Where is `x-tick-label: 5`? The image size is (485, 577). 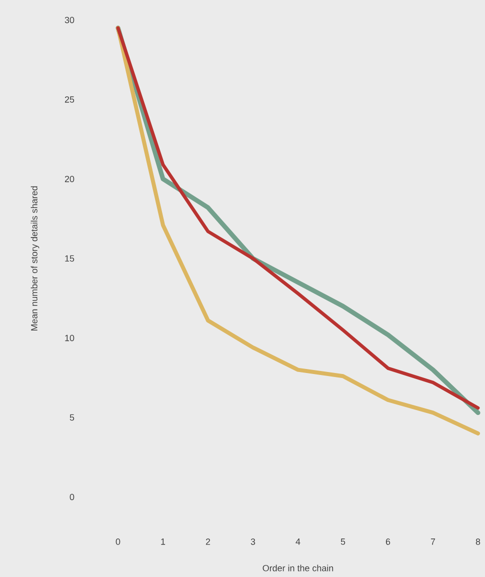 x-tick-label: 5 is located at coordinates (343, 541).